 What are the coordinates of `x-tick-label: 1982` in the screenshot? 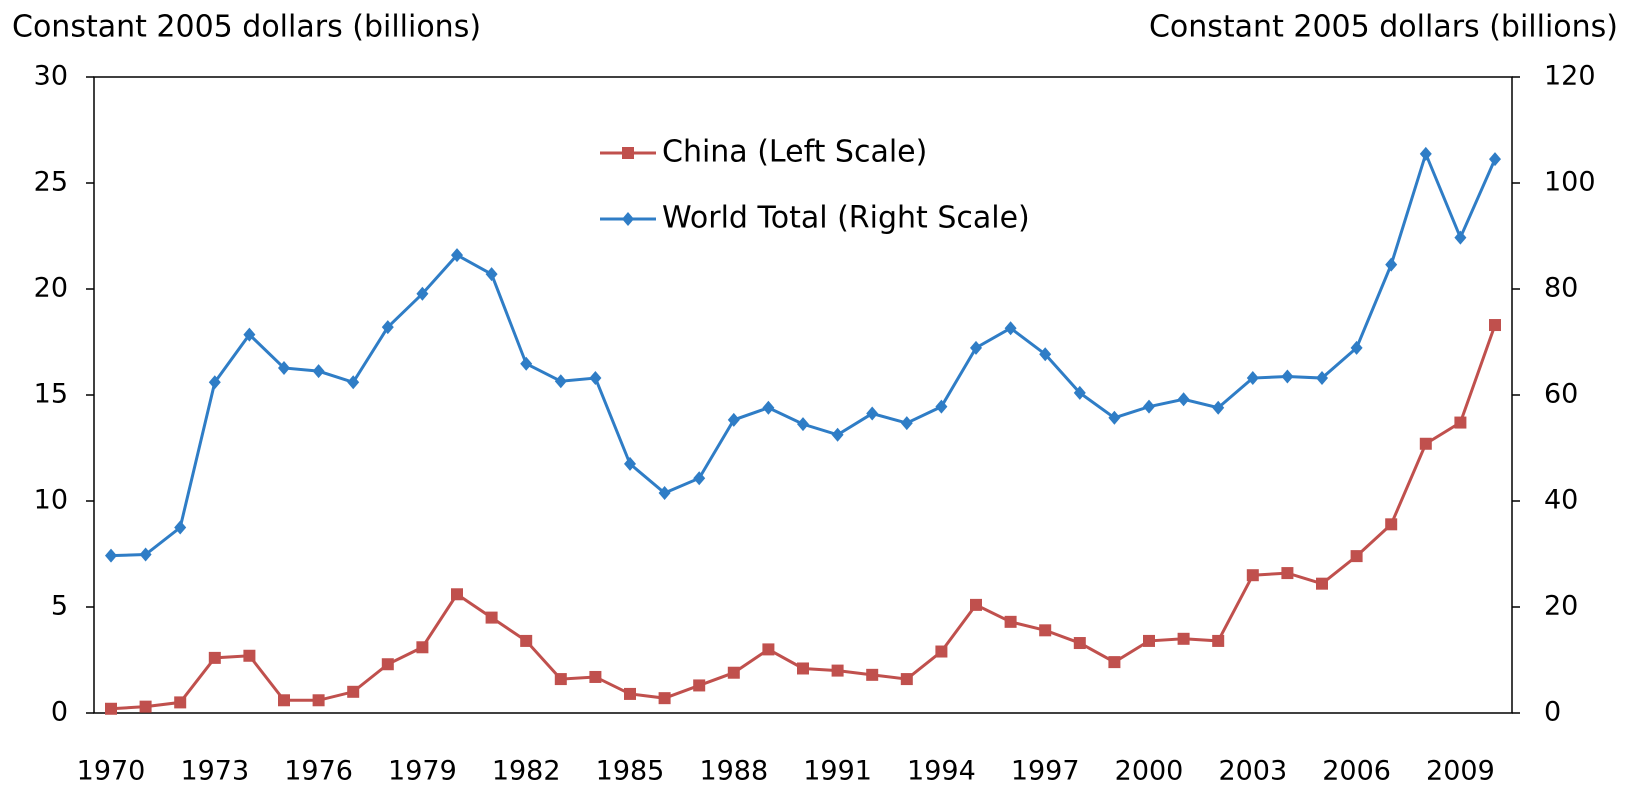 It's located at (526, 771).